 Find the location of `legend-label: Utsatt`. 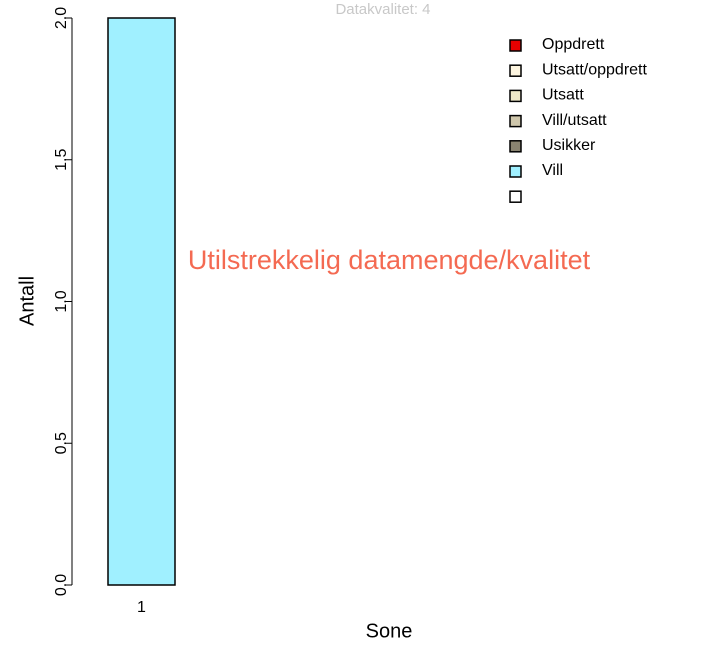

legend-label: Utsatt is located at coordinates (563, 95).